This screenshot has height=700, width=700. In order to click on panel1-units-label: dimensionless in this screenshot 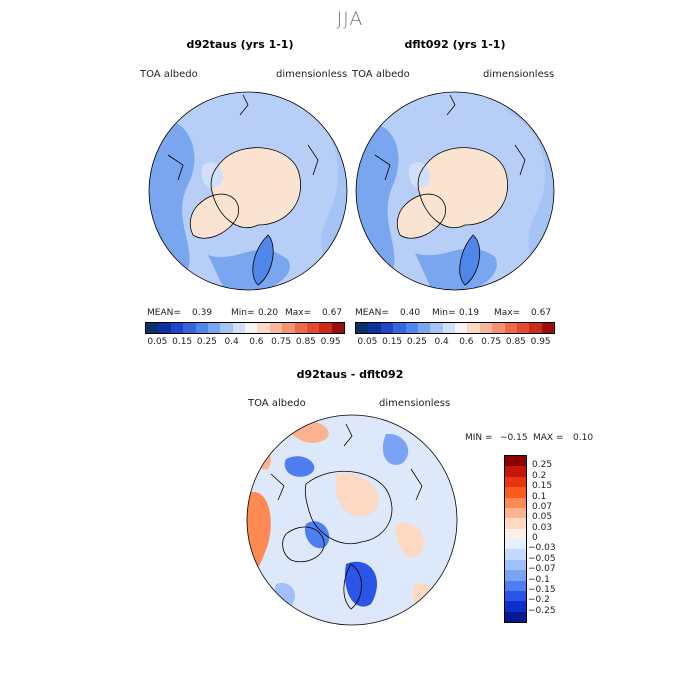, I will do `click(312, 74)`.